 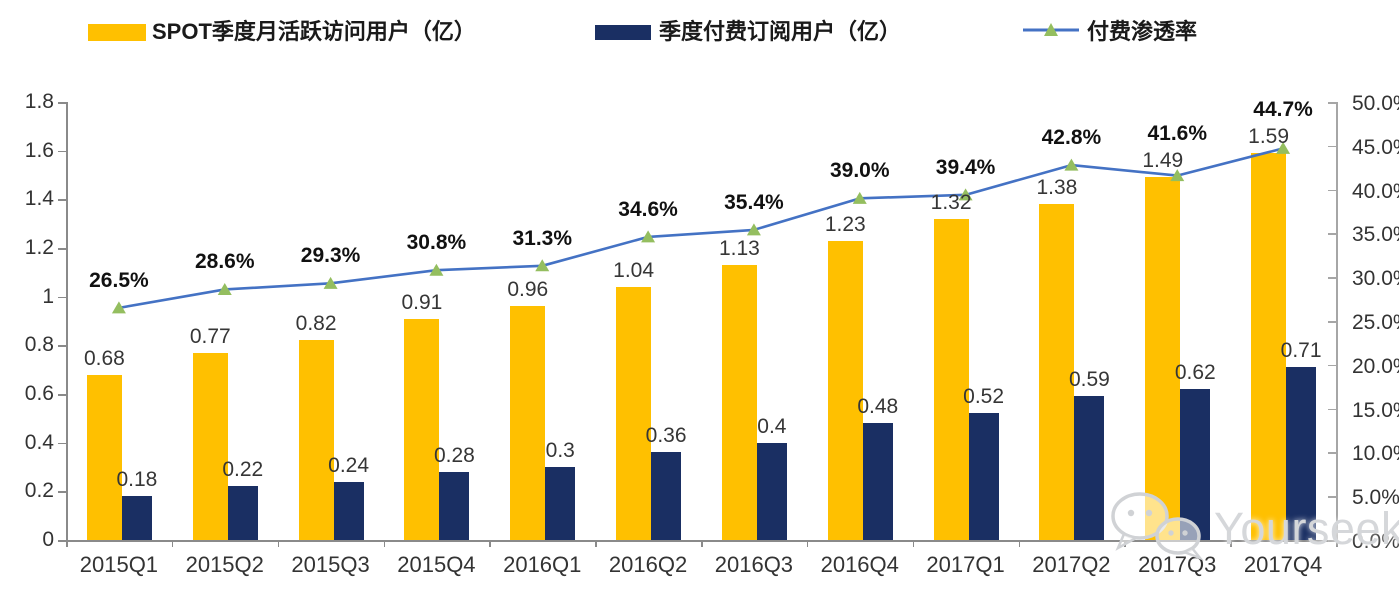 I want to click on secondary-y-axis-label: 30.0%, so click(x=1375, y=279).